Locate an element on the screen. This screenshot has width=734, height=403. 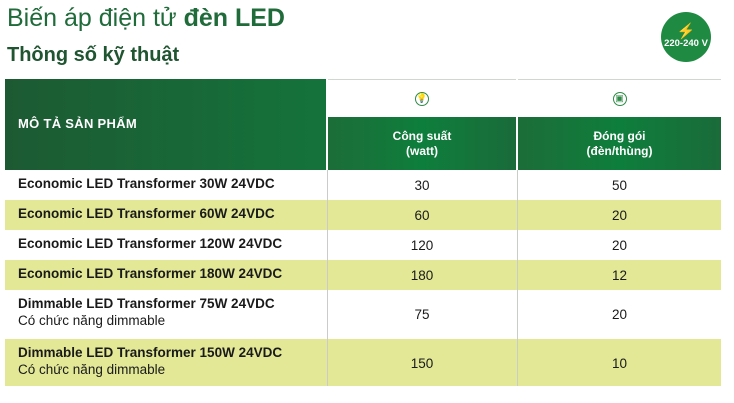
title-regular: Biến áp điện tử is located at coordinates (92, 18).